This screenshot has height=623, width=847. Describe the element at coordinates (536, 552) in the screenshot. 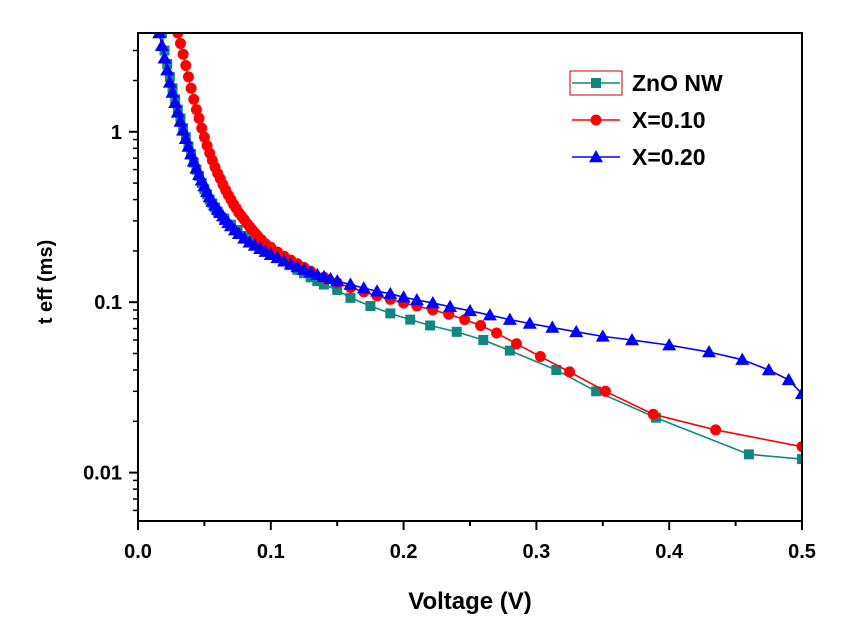

I see `x-tick-label: 0.3` at that location.